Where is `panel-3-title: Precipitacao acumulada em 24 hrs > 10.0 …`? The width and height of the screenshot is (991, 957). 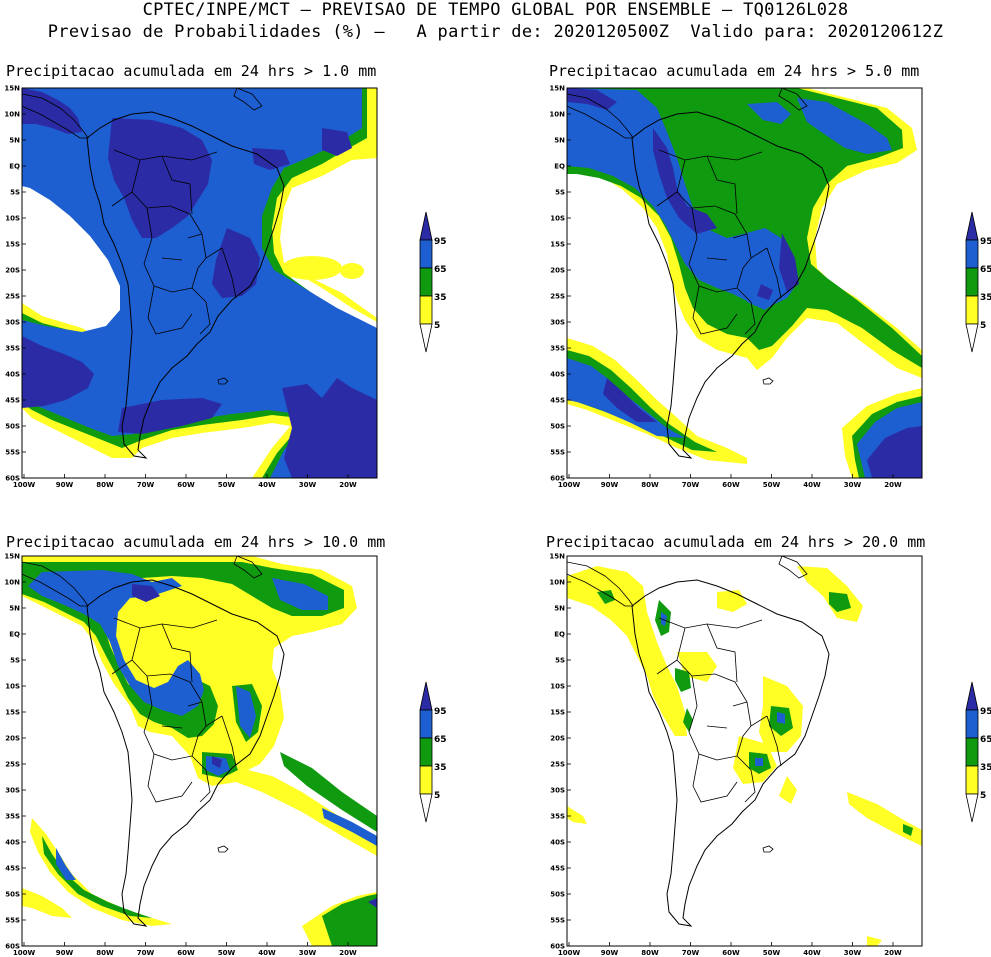 panel-3-title: Precipitacao acumulada em 24 hrs > 10.0 … is located at coordinates (196, 542).